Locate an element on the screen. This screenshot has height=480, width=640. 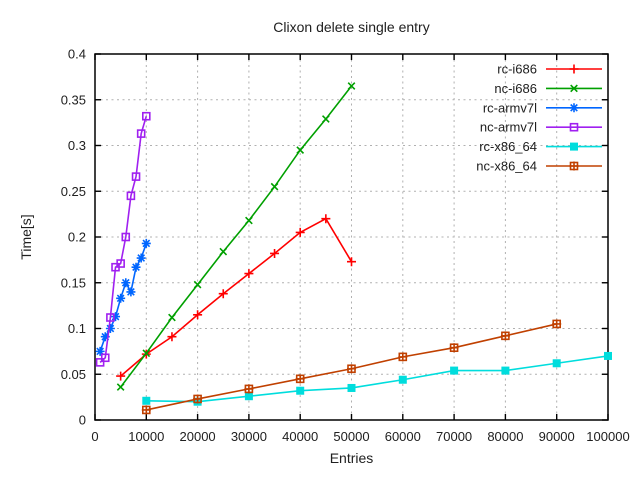
chart-title: Clixon delete single entry is located at coordinates (351, 27).